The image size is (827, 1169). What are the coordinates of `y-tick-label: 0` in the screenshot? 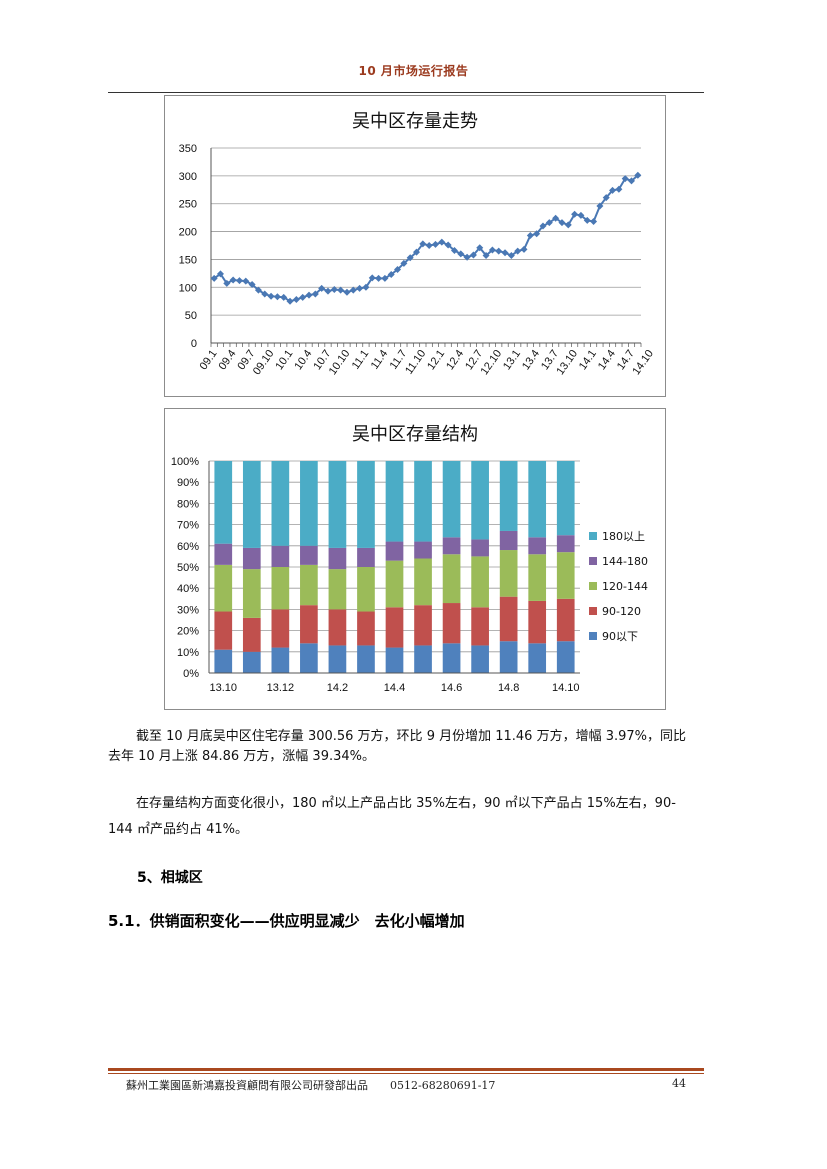 It's located at (194, 344).